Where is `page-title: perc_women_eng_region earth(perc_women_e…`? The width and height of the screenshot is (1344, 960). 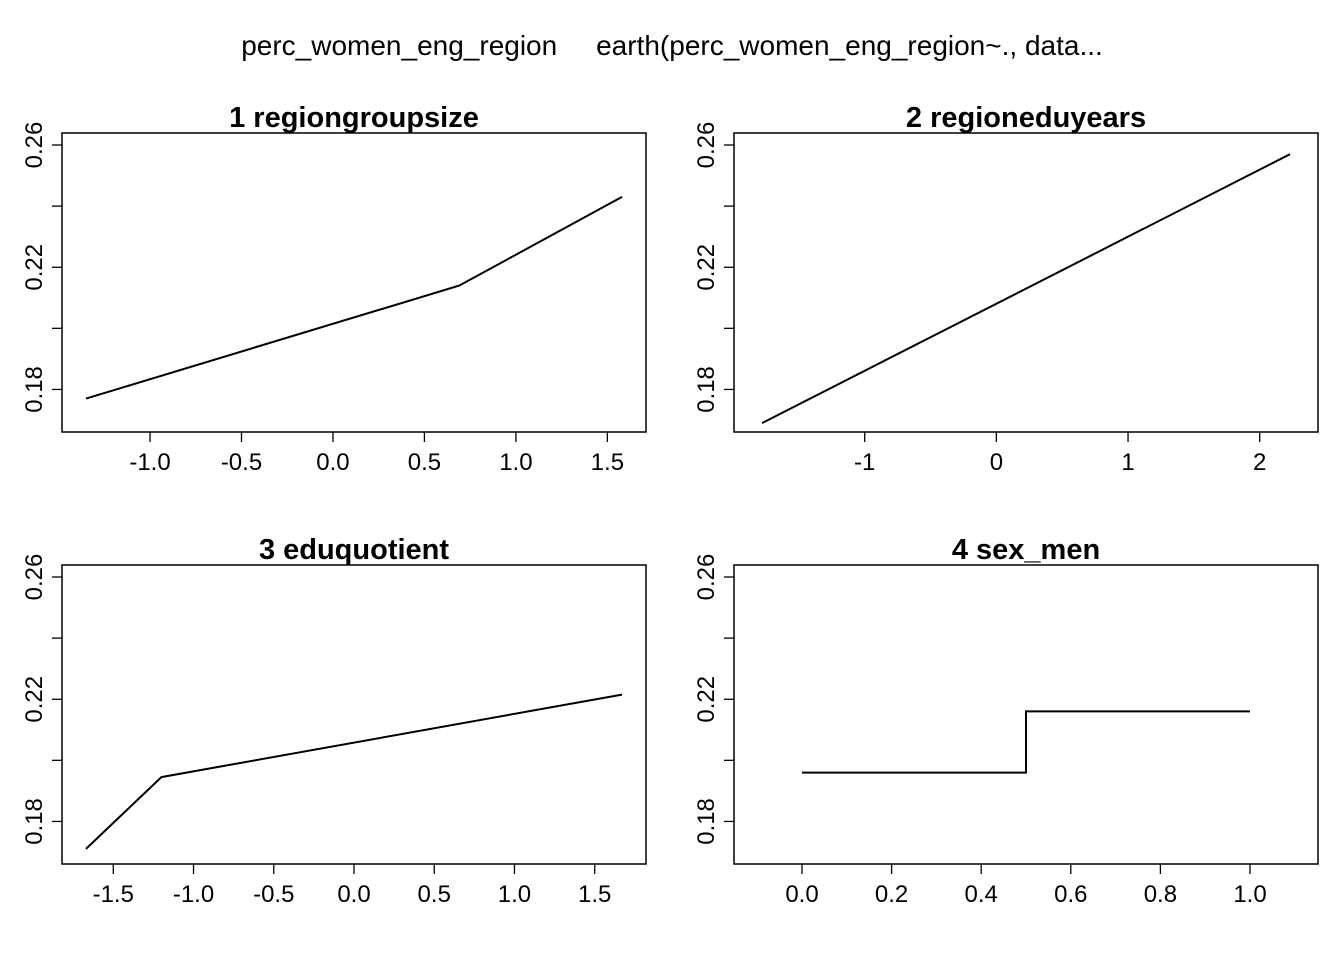 page-title: perc_women_eng_region earth(perc_women_e… is located at coordinates (672, 46).